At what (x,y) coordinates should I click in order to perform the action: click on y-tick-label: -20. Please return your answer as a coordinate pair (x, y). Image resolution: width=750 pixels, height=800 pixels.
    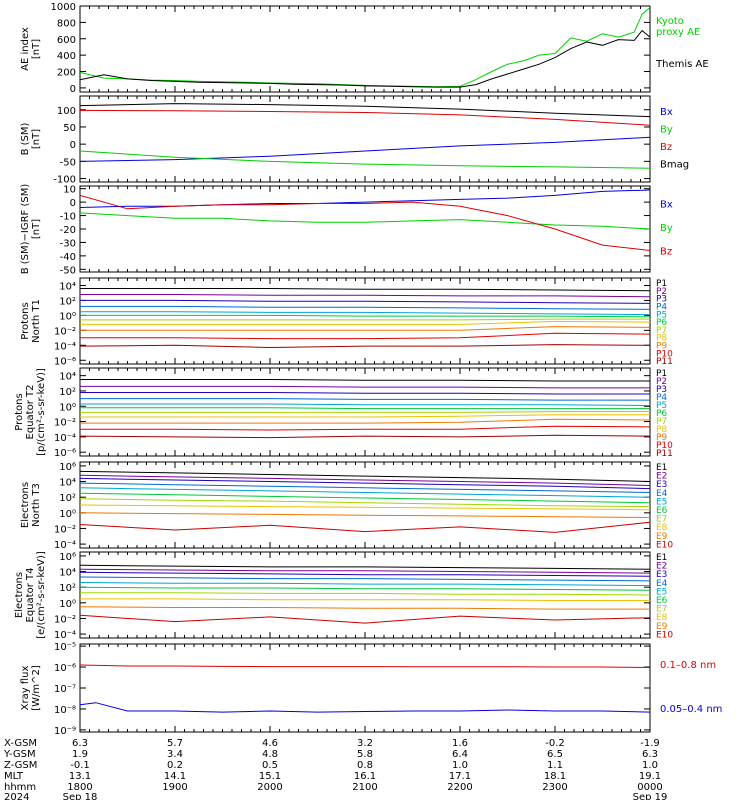
    Looking at the image, I should click on (68, 230).